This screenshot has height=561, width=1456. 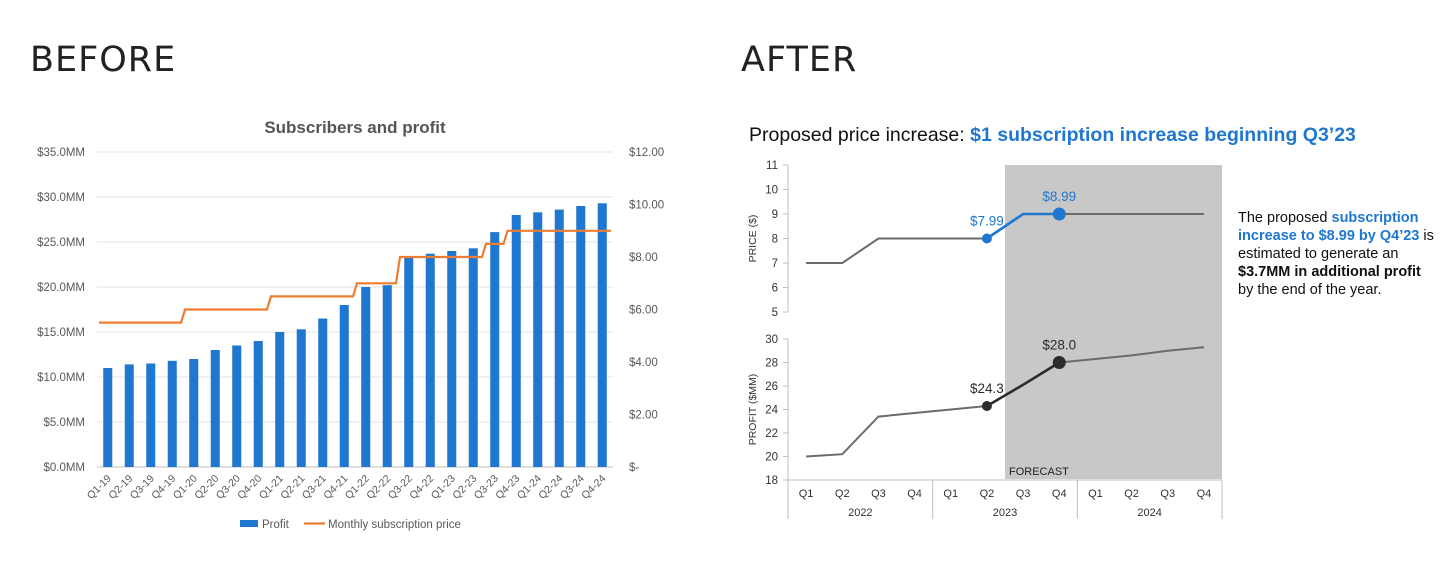 What do you see at coordinates (771, 458) in the screenshot?
I see `profit-y-tick-label: 20` at bounding box center [771, 458].